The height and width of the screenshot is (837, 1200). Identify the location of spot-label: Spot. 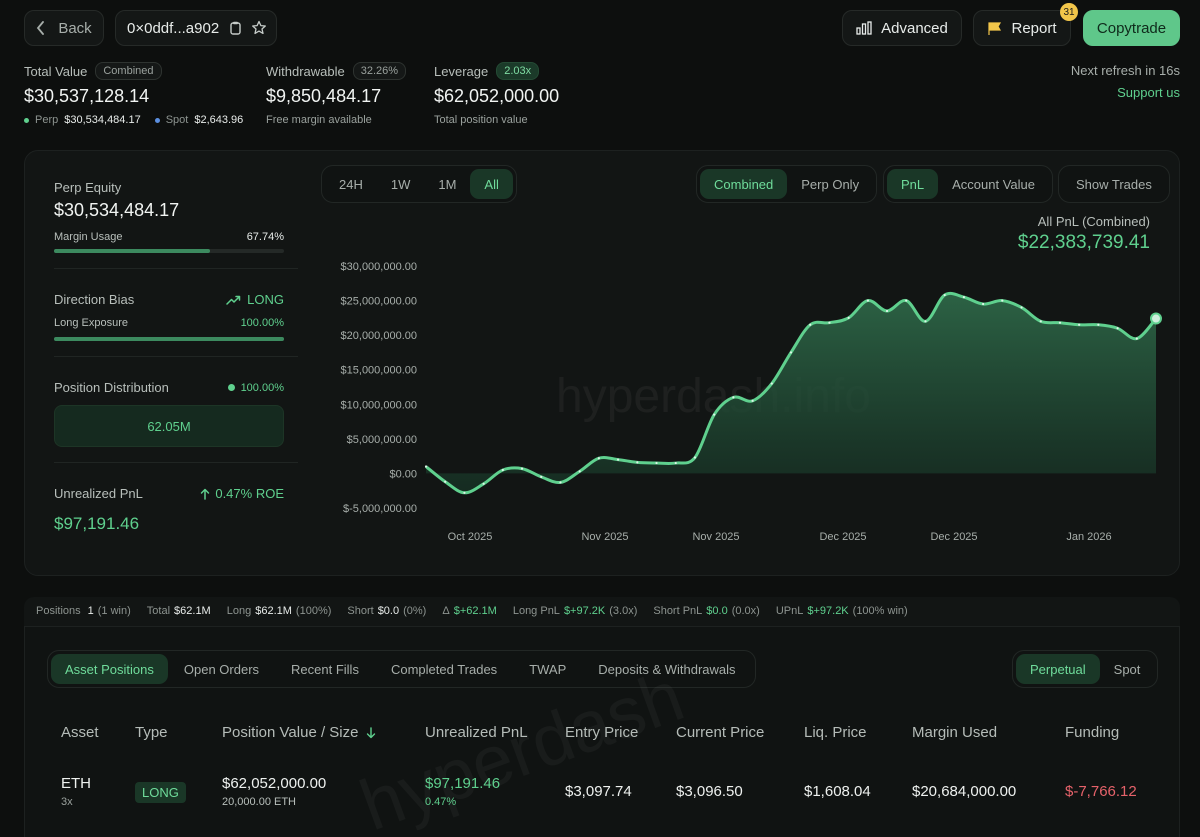
(177, 120).